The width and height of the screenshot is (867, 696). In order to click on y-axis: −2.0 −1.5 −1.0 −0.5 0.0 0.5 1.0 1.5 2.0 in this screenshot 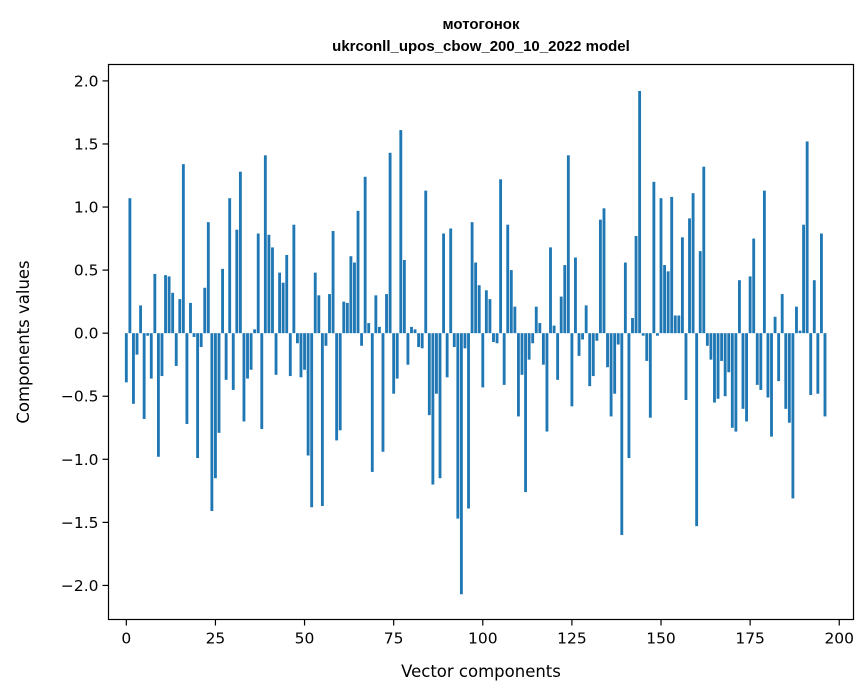, I will do `click(85, 333)`.